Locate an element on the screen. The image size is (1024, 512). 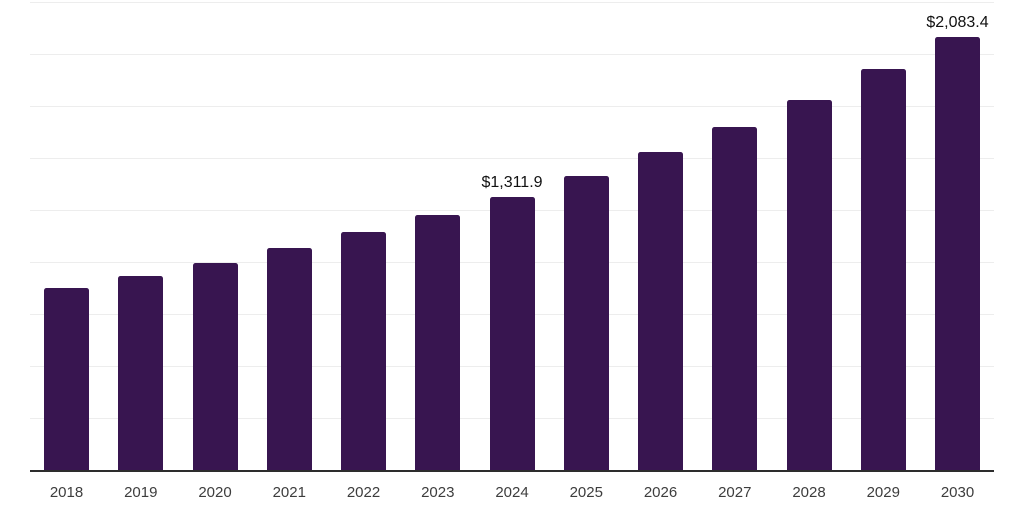
x-axis-line is located at coordinates (512, 471).